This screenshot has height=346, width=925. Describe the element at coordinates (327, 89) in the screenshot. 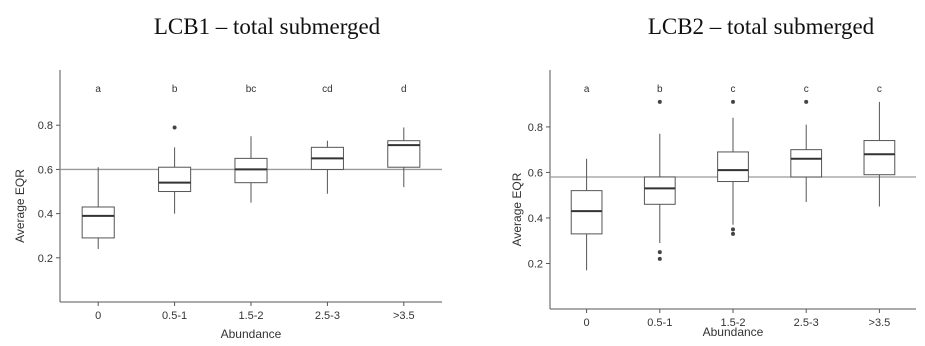

I see `significance-letter: cd` at that location.